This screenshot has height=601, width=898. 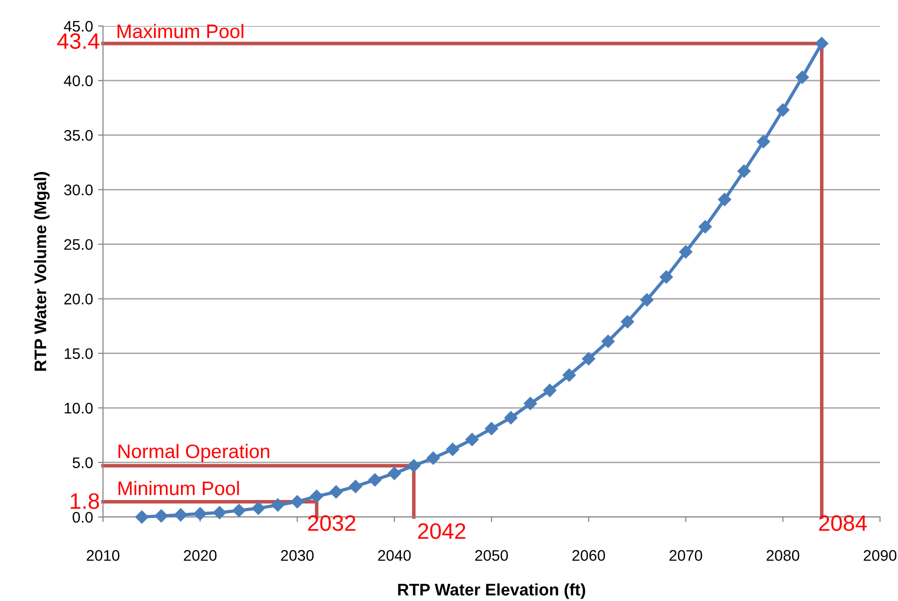 I want to click on text: 43.4, so click(x=78, y=41).